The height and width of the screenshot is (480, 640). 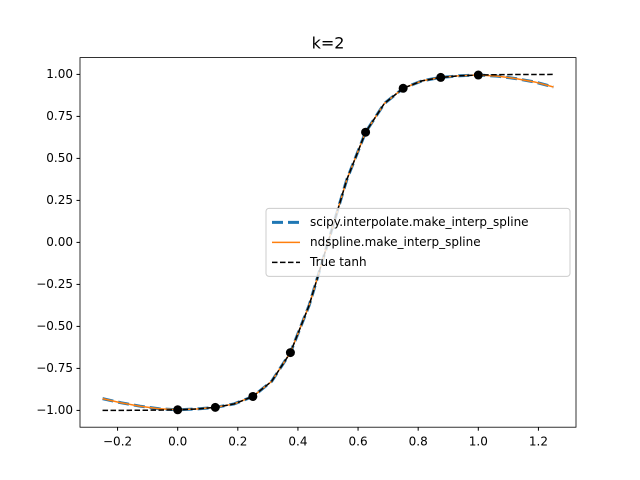 What do you see at coordinates (54, 410) in the screenshot?
I see `y-tick-label: −1.00` at bounding box center [54, 410].